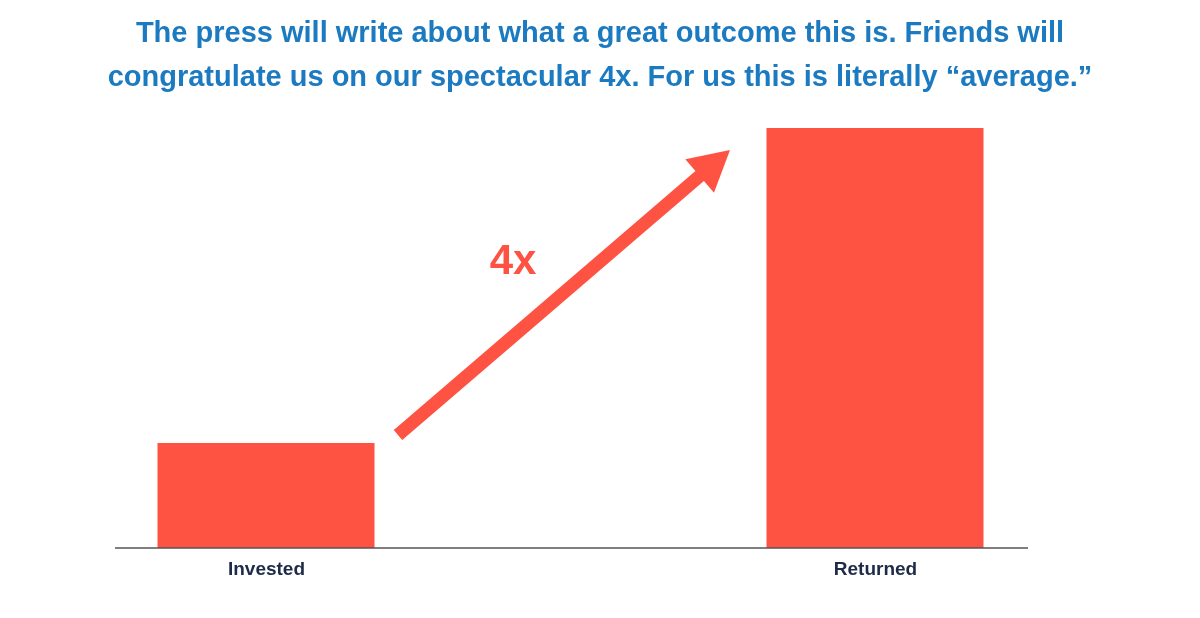 The width and height of the screenshot is (1200, 618). Describe the element at coordinates (875, 568) in the screenshot. I see `x-tick-label: Returned` at that location.